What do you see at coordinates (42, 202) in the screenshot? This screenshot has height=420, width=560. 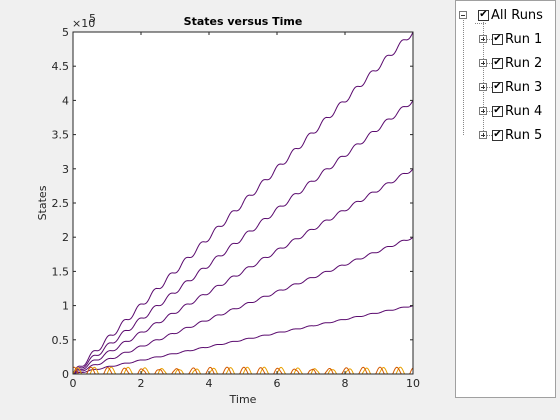 I see `y-axis-label: States` at bounding box center [42, 202].